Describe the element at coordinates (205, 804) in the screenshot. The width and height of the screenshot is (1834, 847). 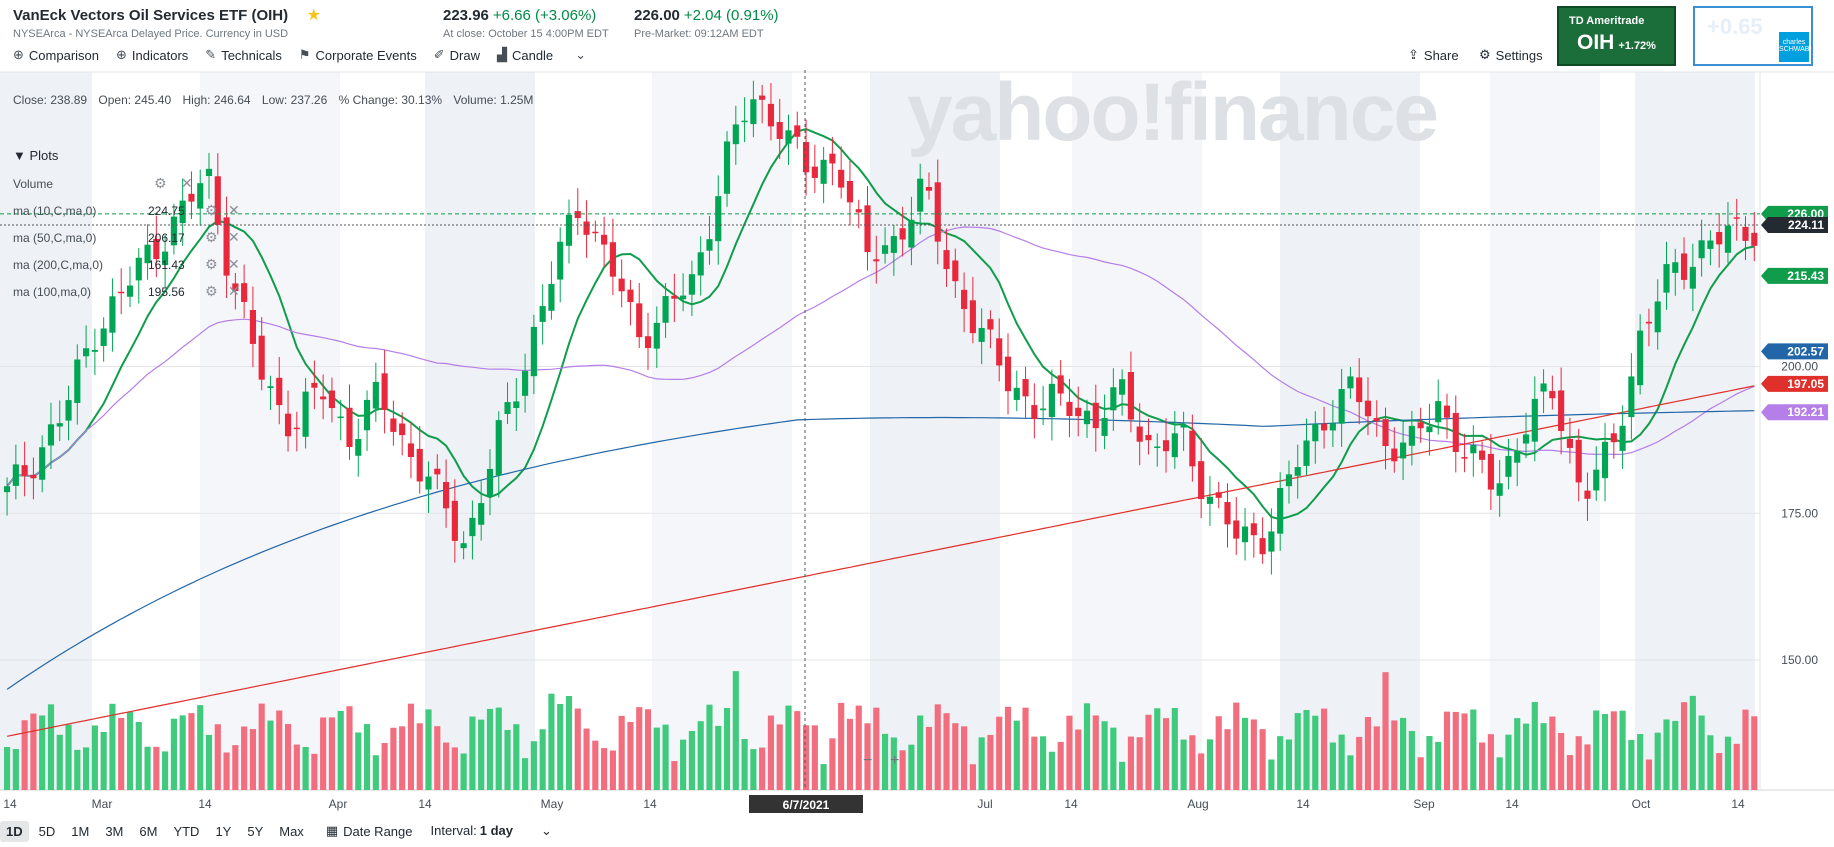
I see `x-tick-label: 14` at that location.